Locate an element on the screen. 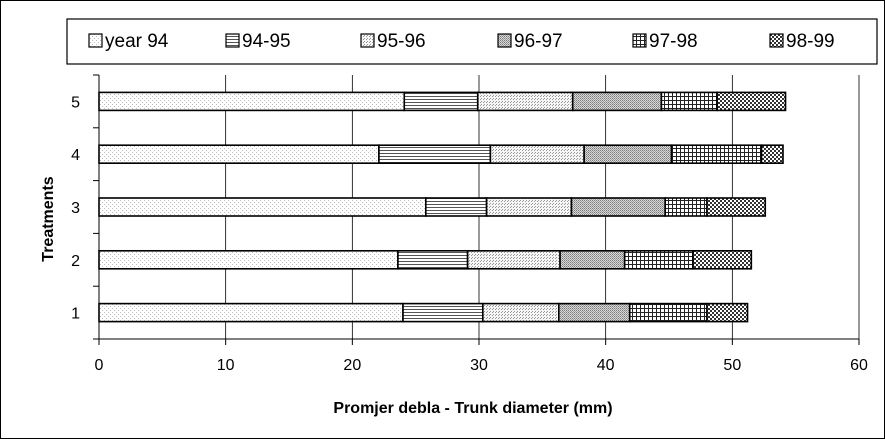  bar-segment-t4-s0 is located at coordinates (239, 154).